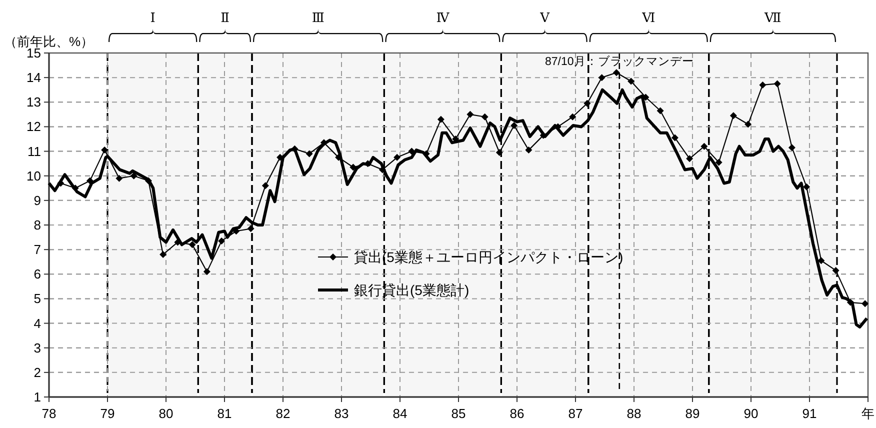 Image resolution: width=876 pixels, height=428 pixels. What do you see at coordinates (37, 225) in the screenshot?
I see `y-tick-label: 8` at bounding box center [37, 225].